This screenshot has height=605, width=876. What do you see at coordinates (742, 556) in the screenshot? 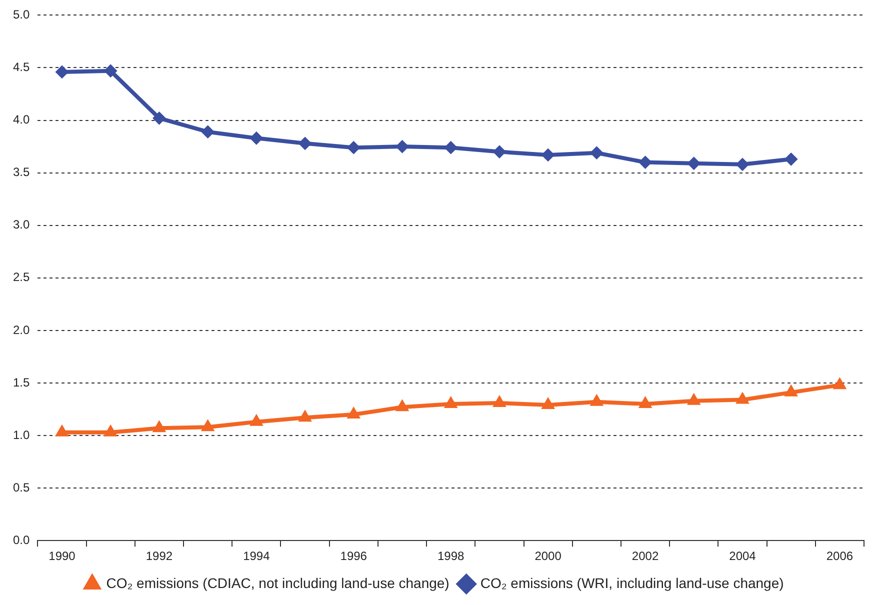
I see `x-tick-label: 2004` at bounding box center [742, 556].